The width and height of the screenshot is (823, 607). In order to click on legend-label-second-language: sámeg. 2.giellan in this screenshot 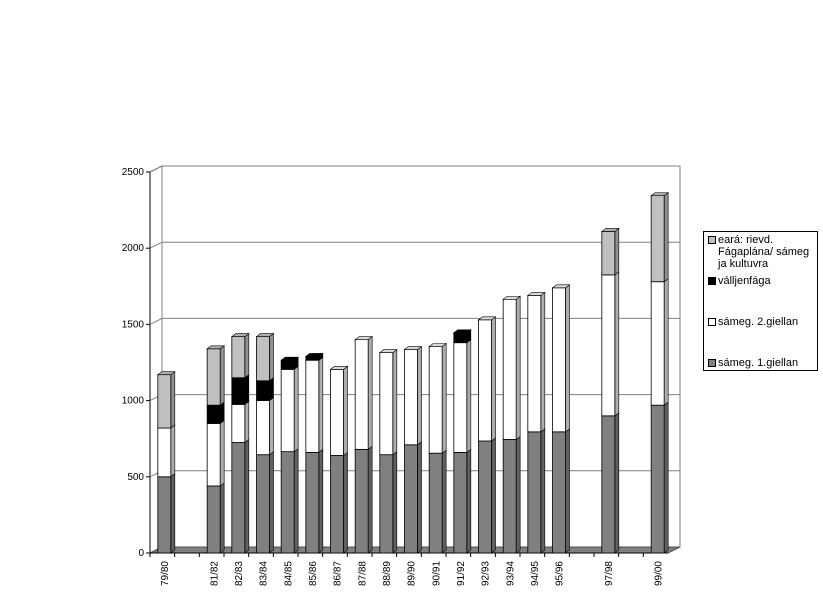, I will do `click(758, 322)`.